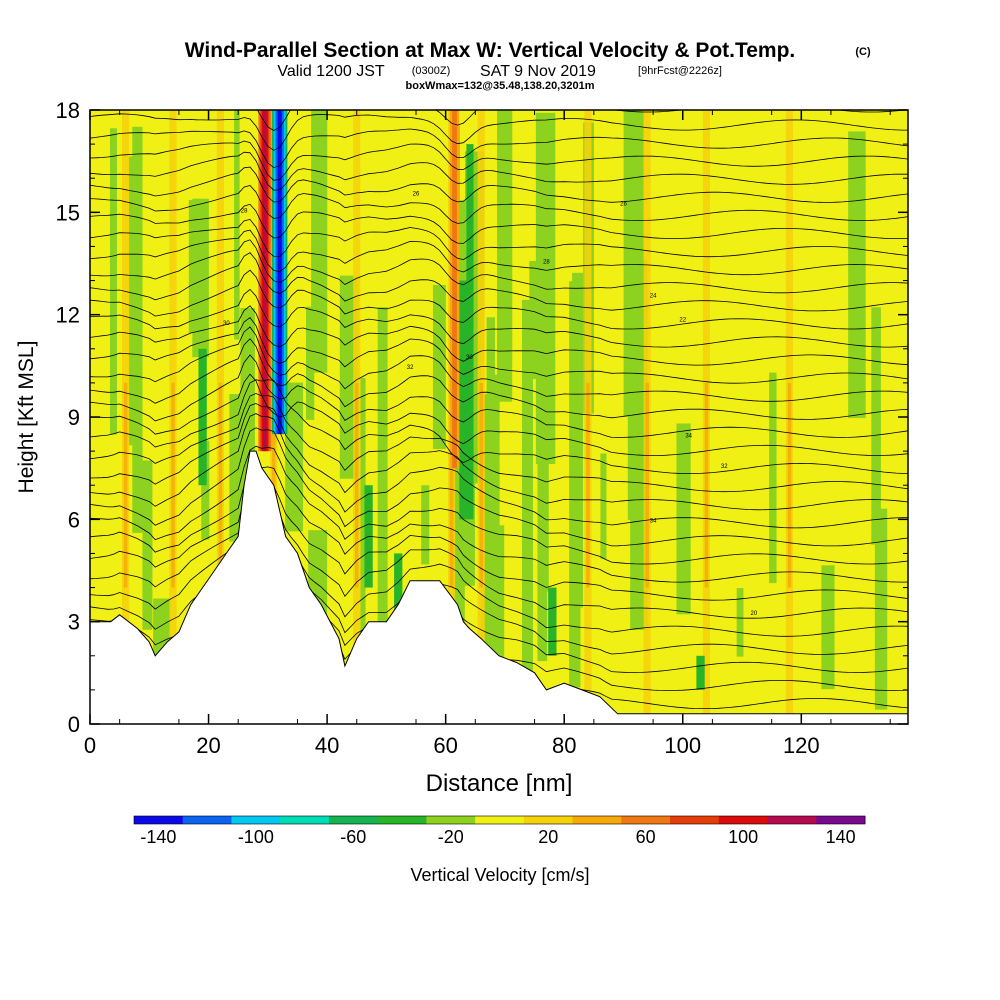 The height and width of the screenshot is (1000, 1000). What do you see at coordinates (863, 52) in the screenshot?
I see `copyright-mark: (C)` at bounding box center [863, 52].